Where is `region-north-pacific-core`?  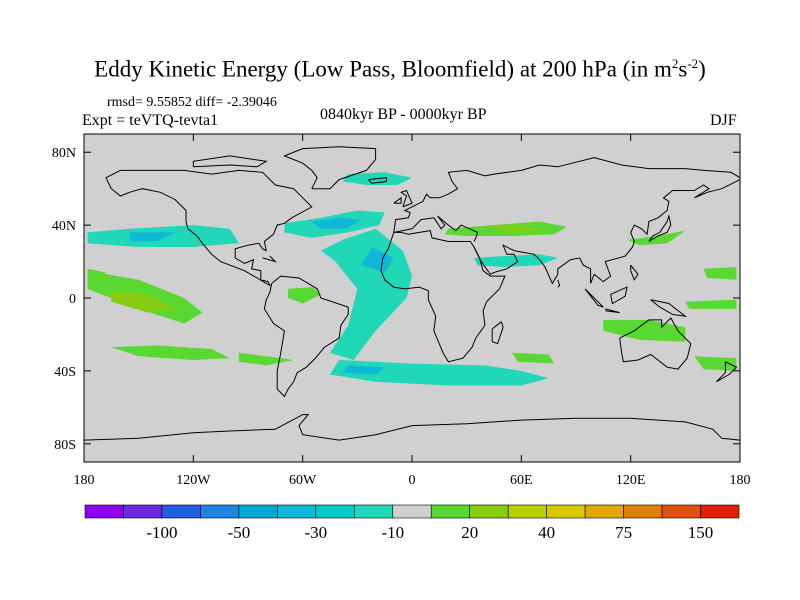 region-north-pacific-core is located at coordinates (152, 237).